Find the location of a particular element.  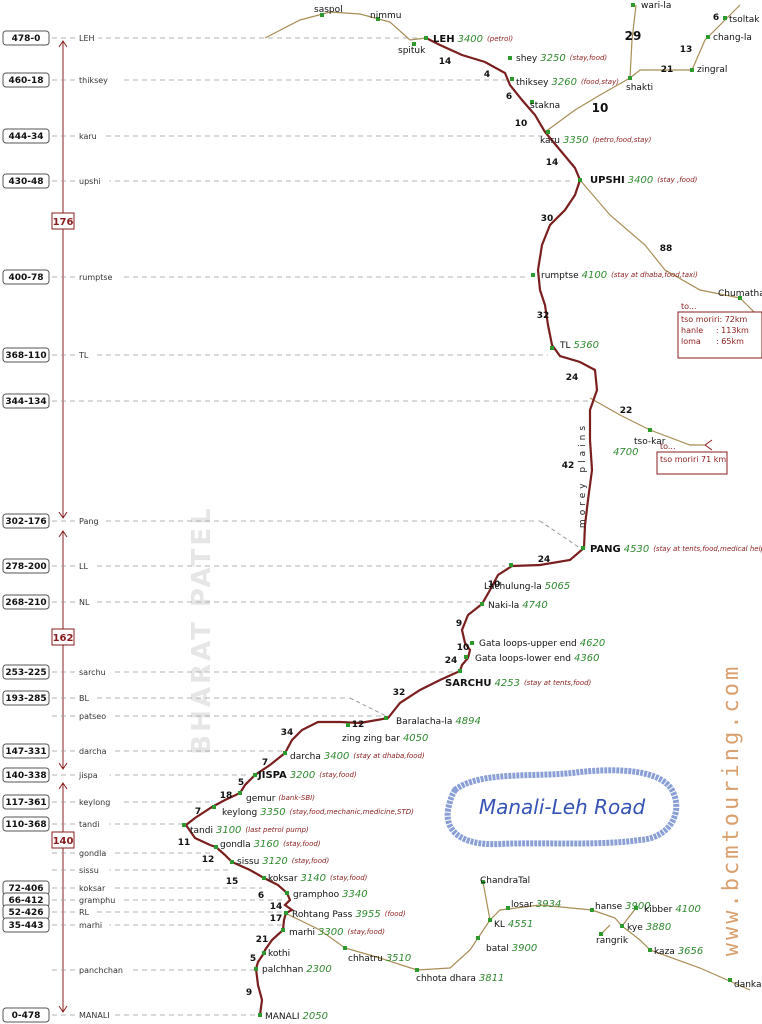

km-label: 66-412 is located at coordinates (25, 901).